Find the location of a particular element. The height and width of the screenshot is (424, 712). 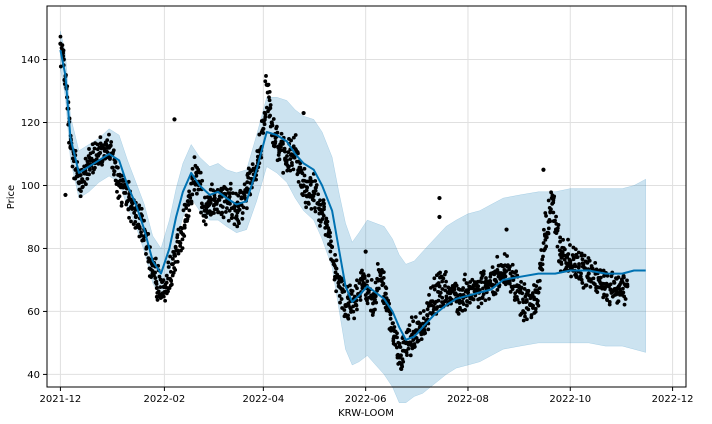

x-axis-label: KRW-LOOM is located at coordinates (366, 413).